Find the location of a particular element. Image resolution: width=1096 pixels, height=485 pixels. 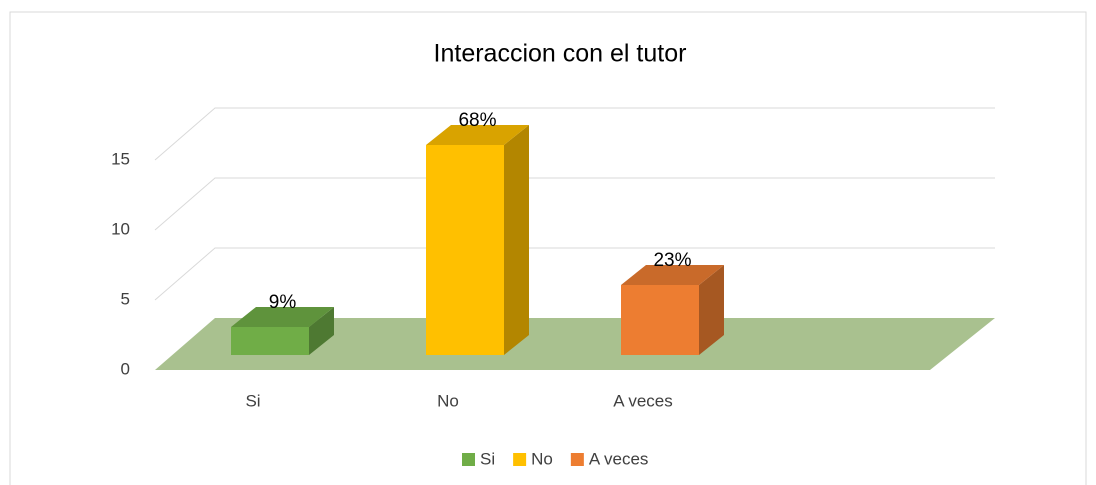

y-tick-label: 10 is located at coordinates (120, 228).